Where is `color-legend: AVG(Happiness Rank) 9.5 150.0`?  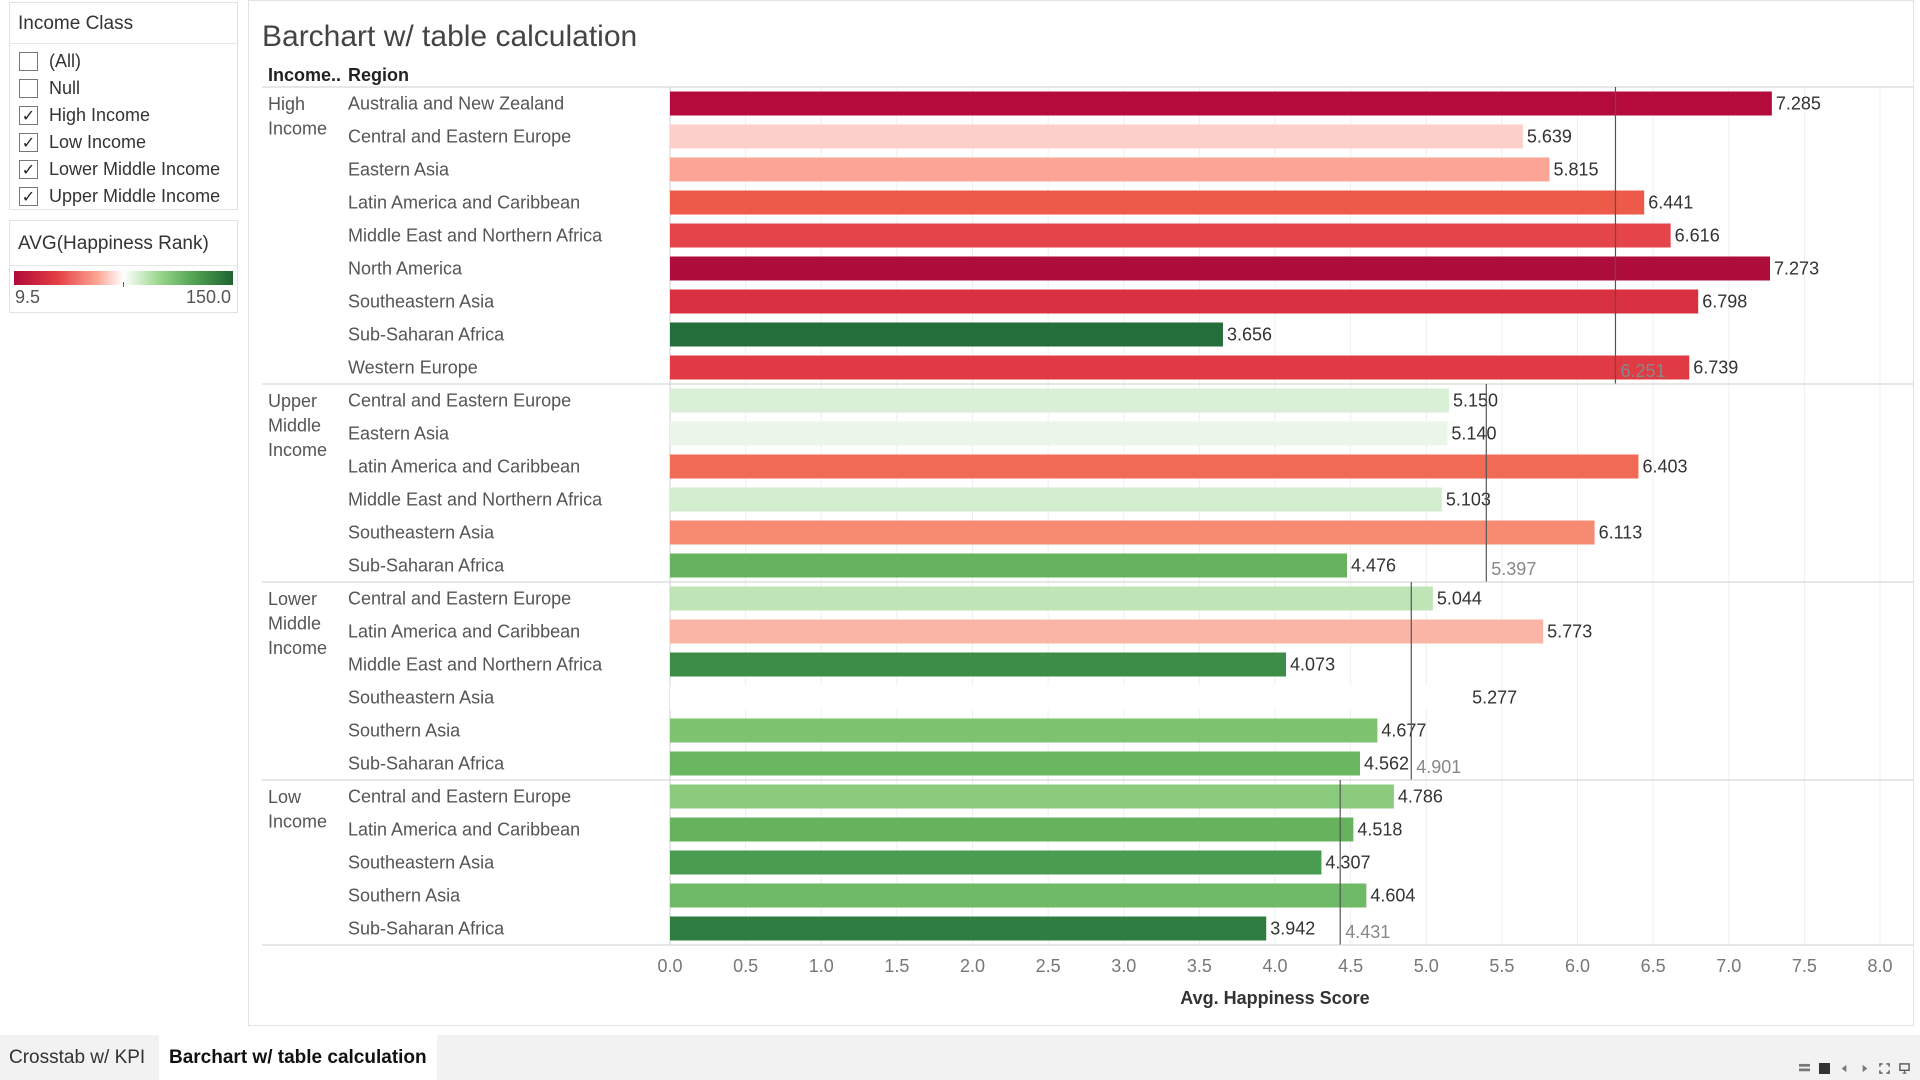 color-legend: AVG(Happiness Rank) 9.5 150.0 is located at coordinates (123, 266).